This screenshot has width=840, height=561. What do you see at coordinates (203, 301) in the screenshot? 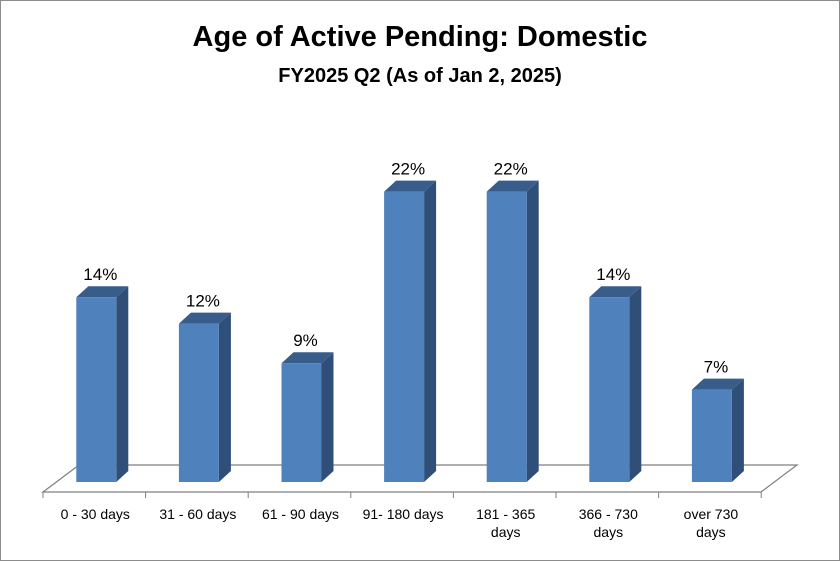
I see `data-label: 12%` at bounding box center [203, 301].